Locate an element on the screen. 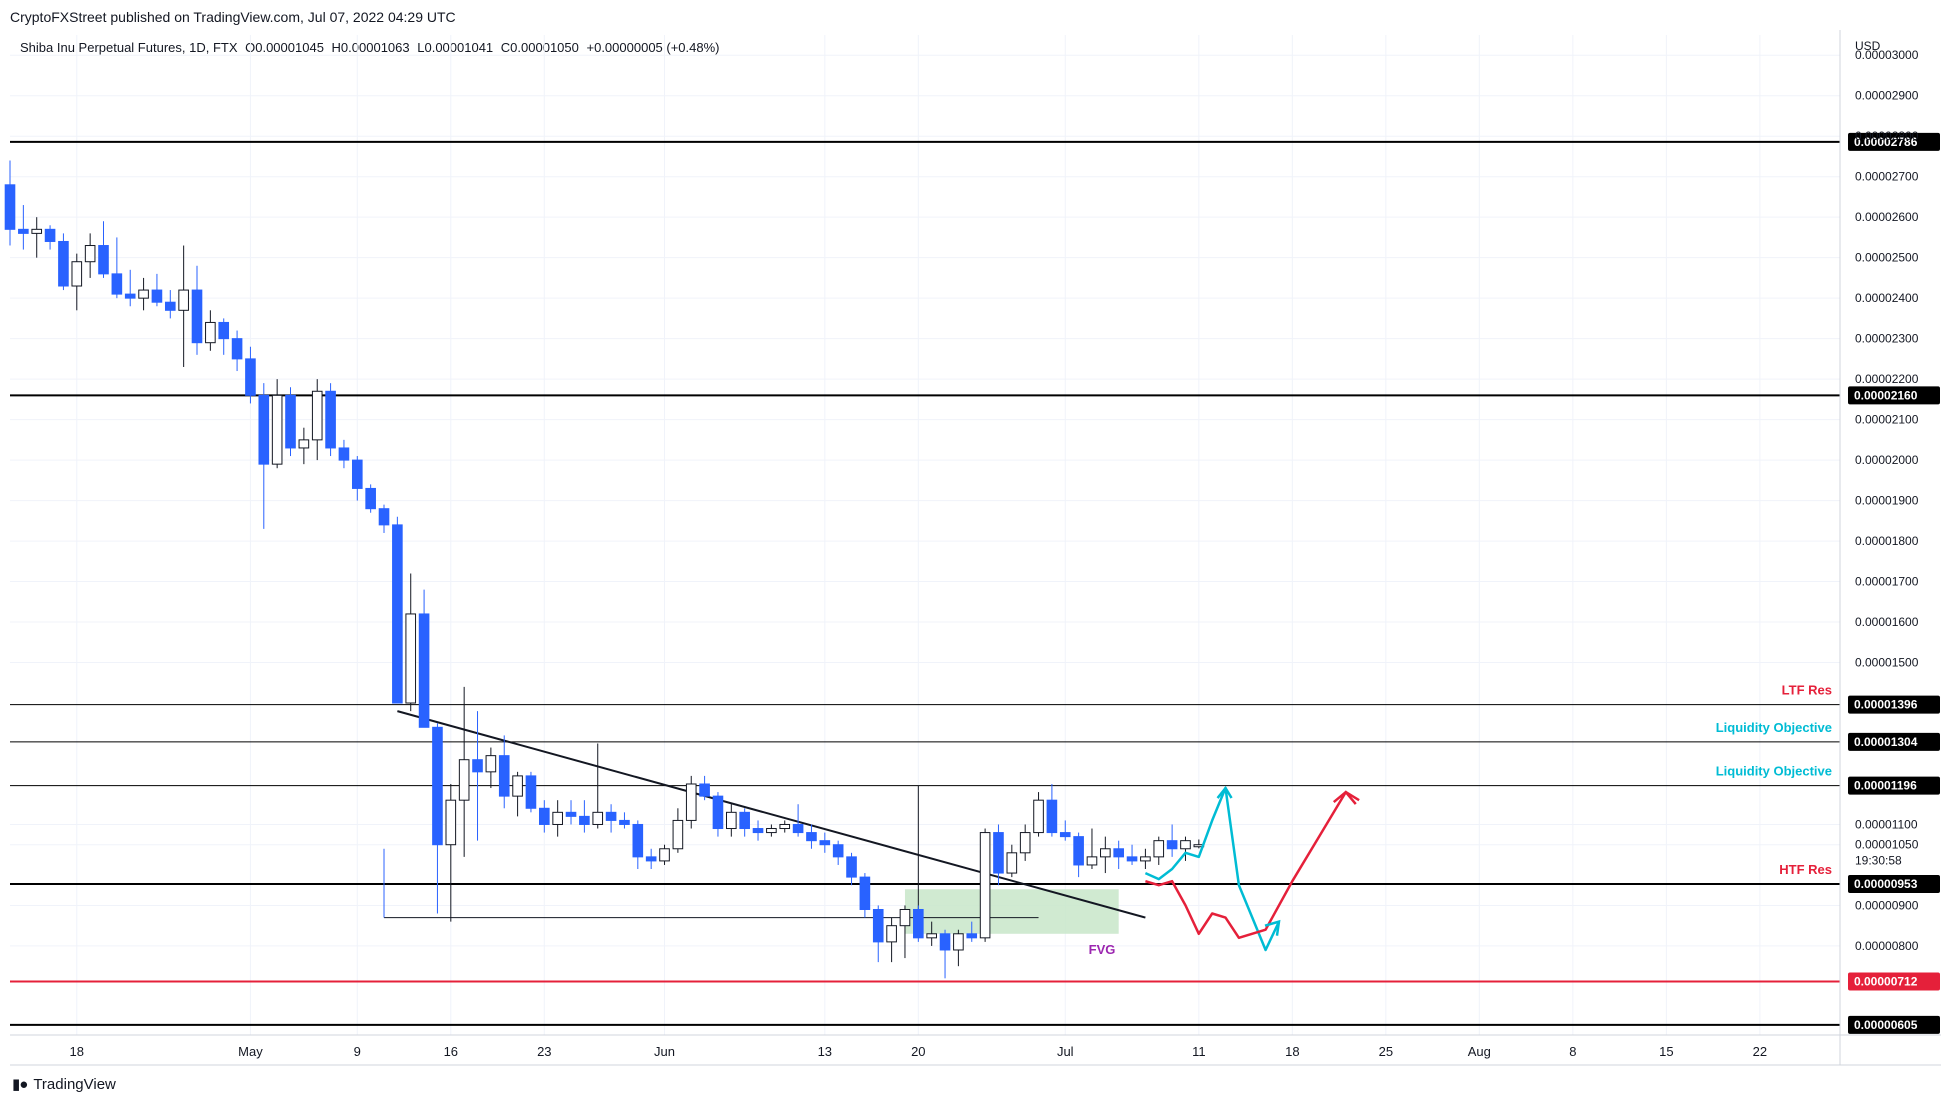  x-tick-label: 23 is located at coordinates (544, 1051).